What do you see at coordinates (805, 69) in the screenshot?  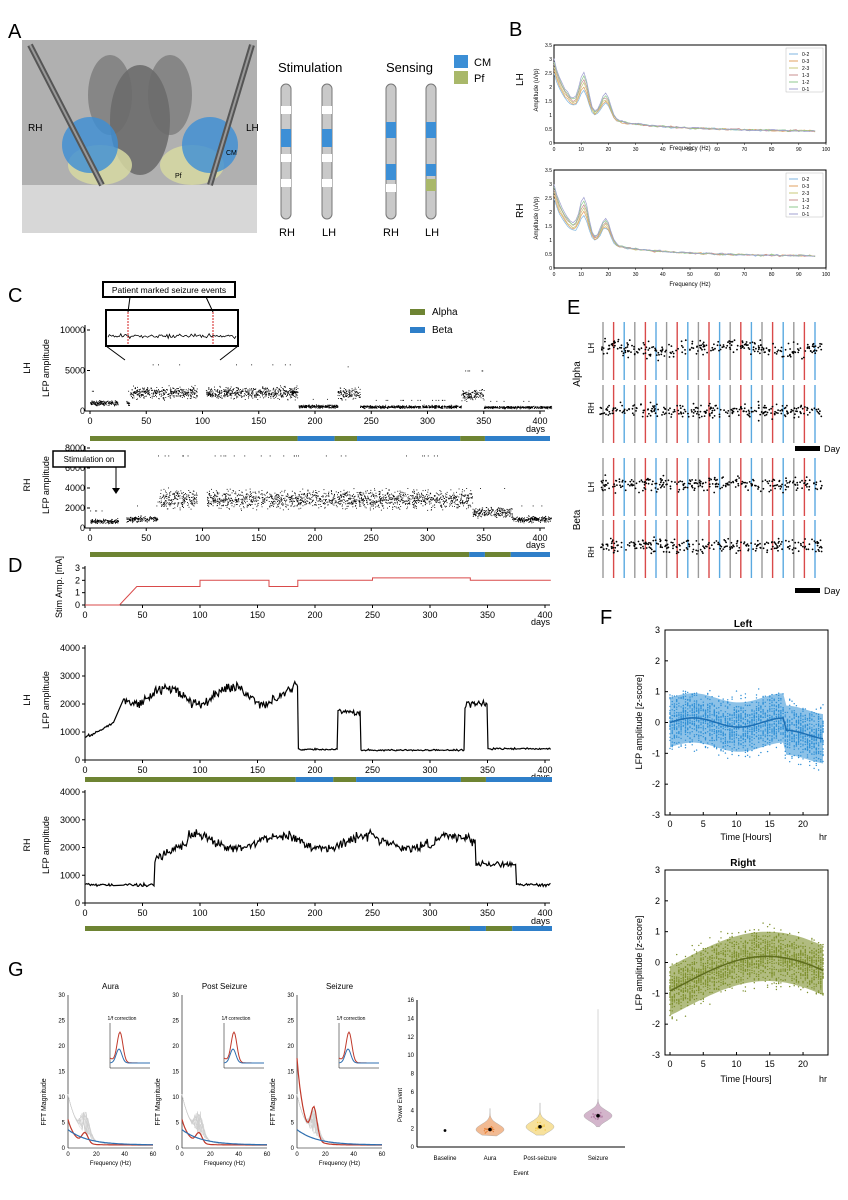 I see `b-legend-entry: 2-3` at bounding box center [805, 69].